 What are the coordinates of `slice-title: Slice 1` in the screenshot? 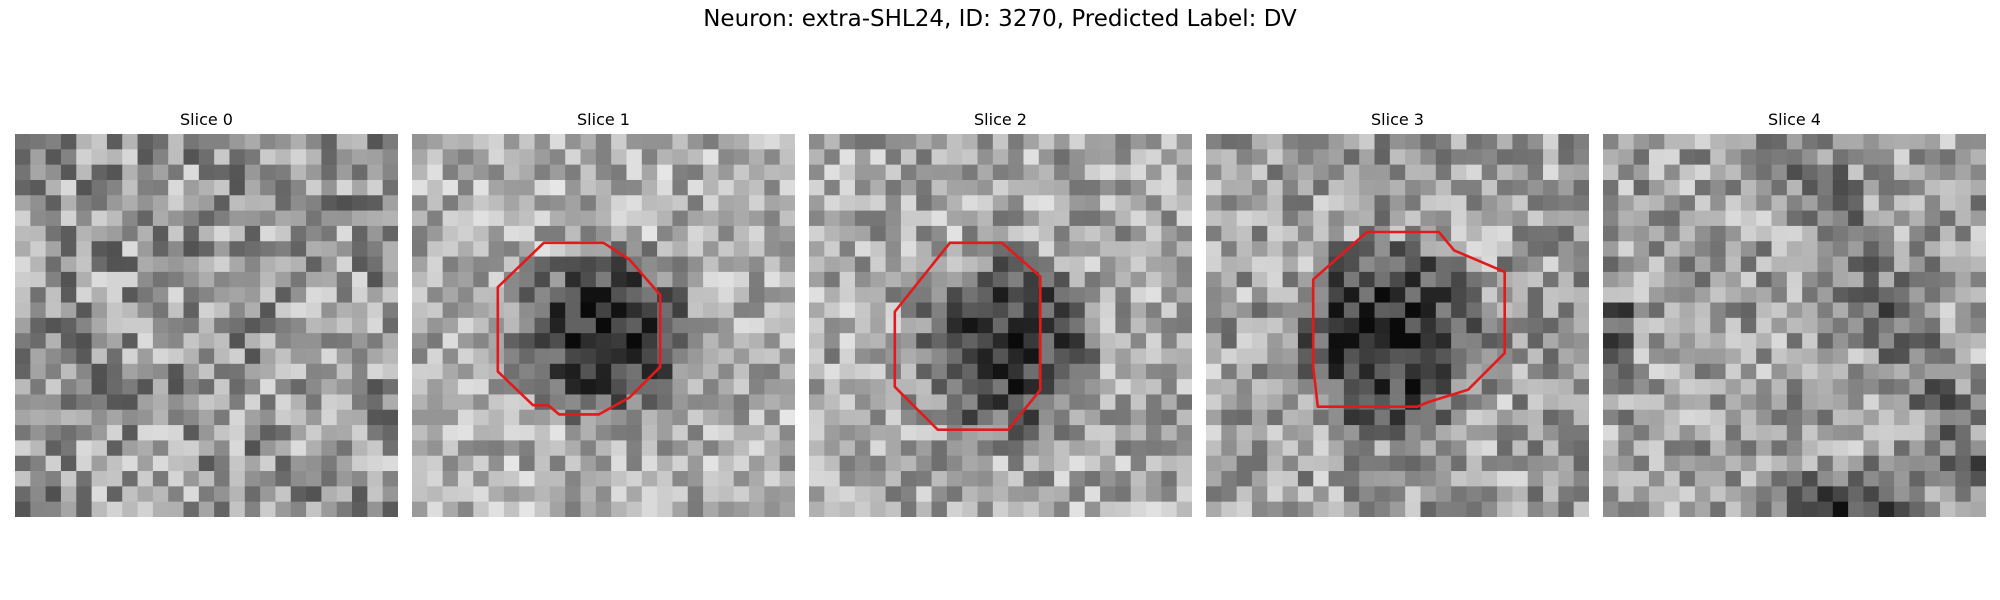 It's located at (603, 119).